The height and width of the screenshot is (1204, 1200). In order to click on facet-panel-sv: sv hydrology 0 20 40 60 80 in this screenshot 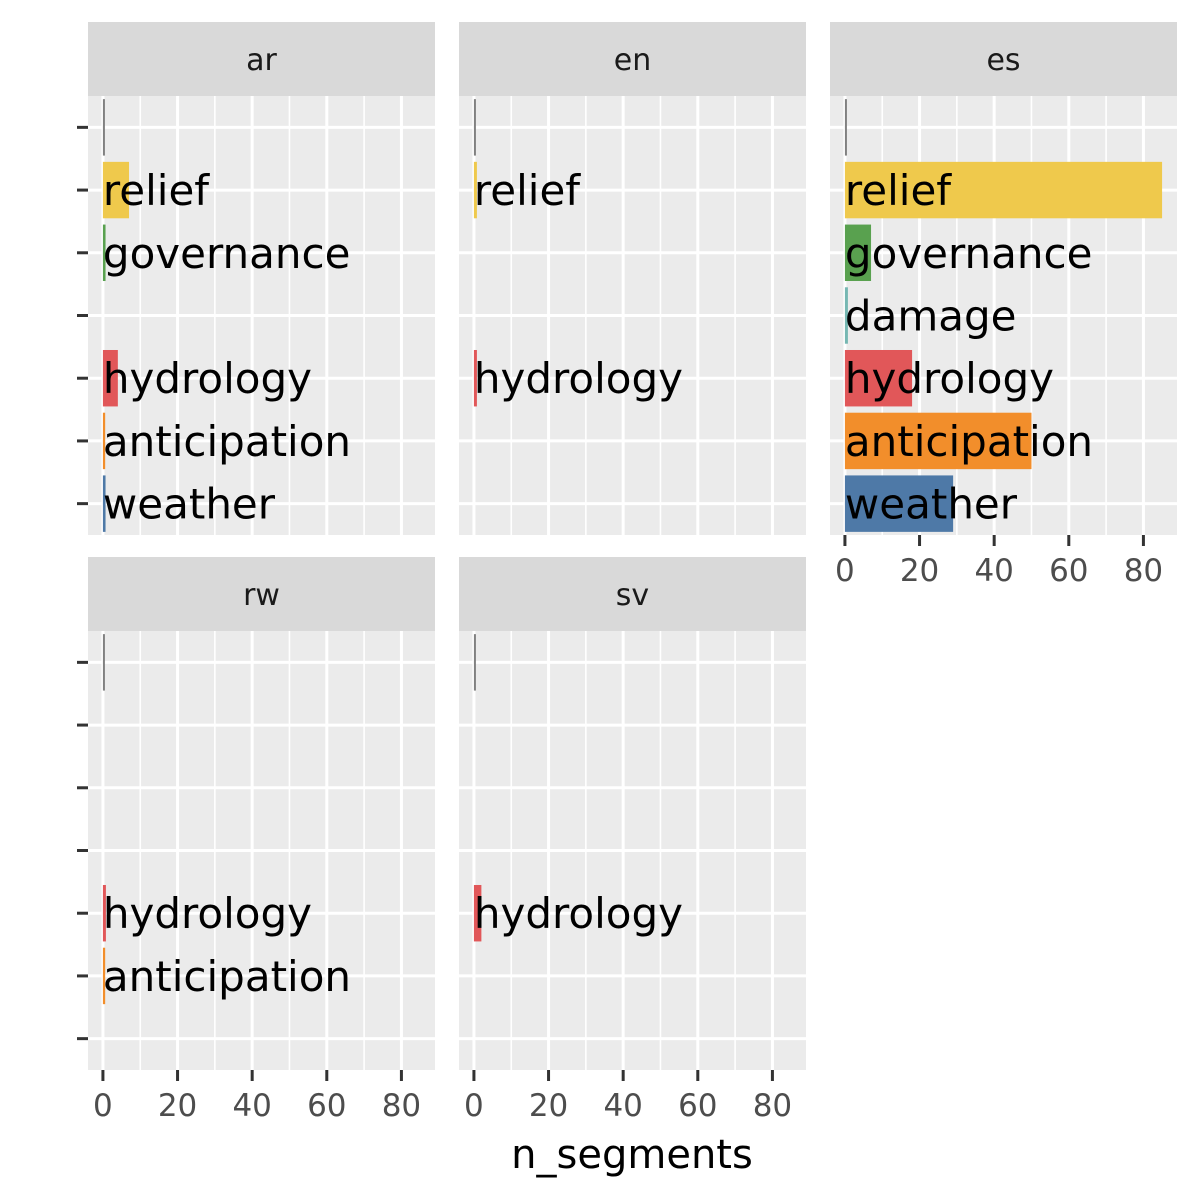, I will do `click(632, 840)`.